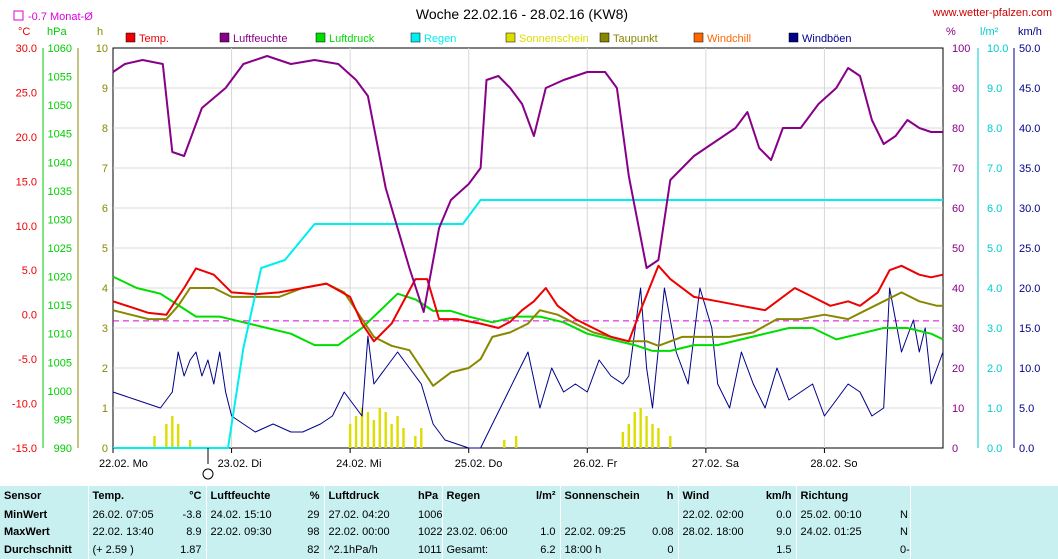 This screenshot has height=559, width=1058. I want to click on legend-label: Sonnenschein, so click(554, 39).